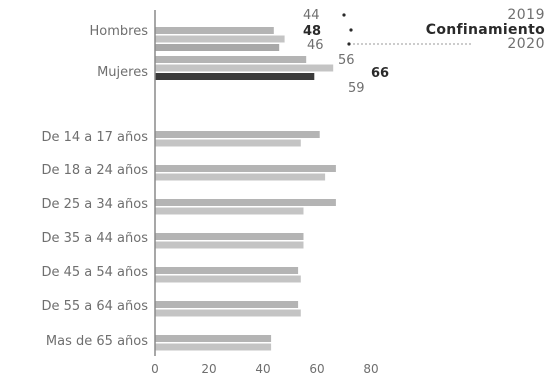 The image size is (548, 378). What do you see at coordinates (94, 306) in the screenshot?
I see `category-label-de-55-a-64-anos: De 55 a 64 años` at bounding box center [94, 306].